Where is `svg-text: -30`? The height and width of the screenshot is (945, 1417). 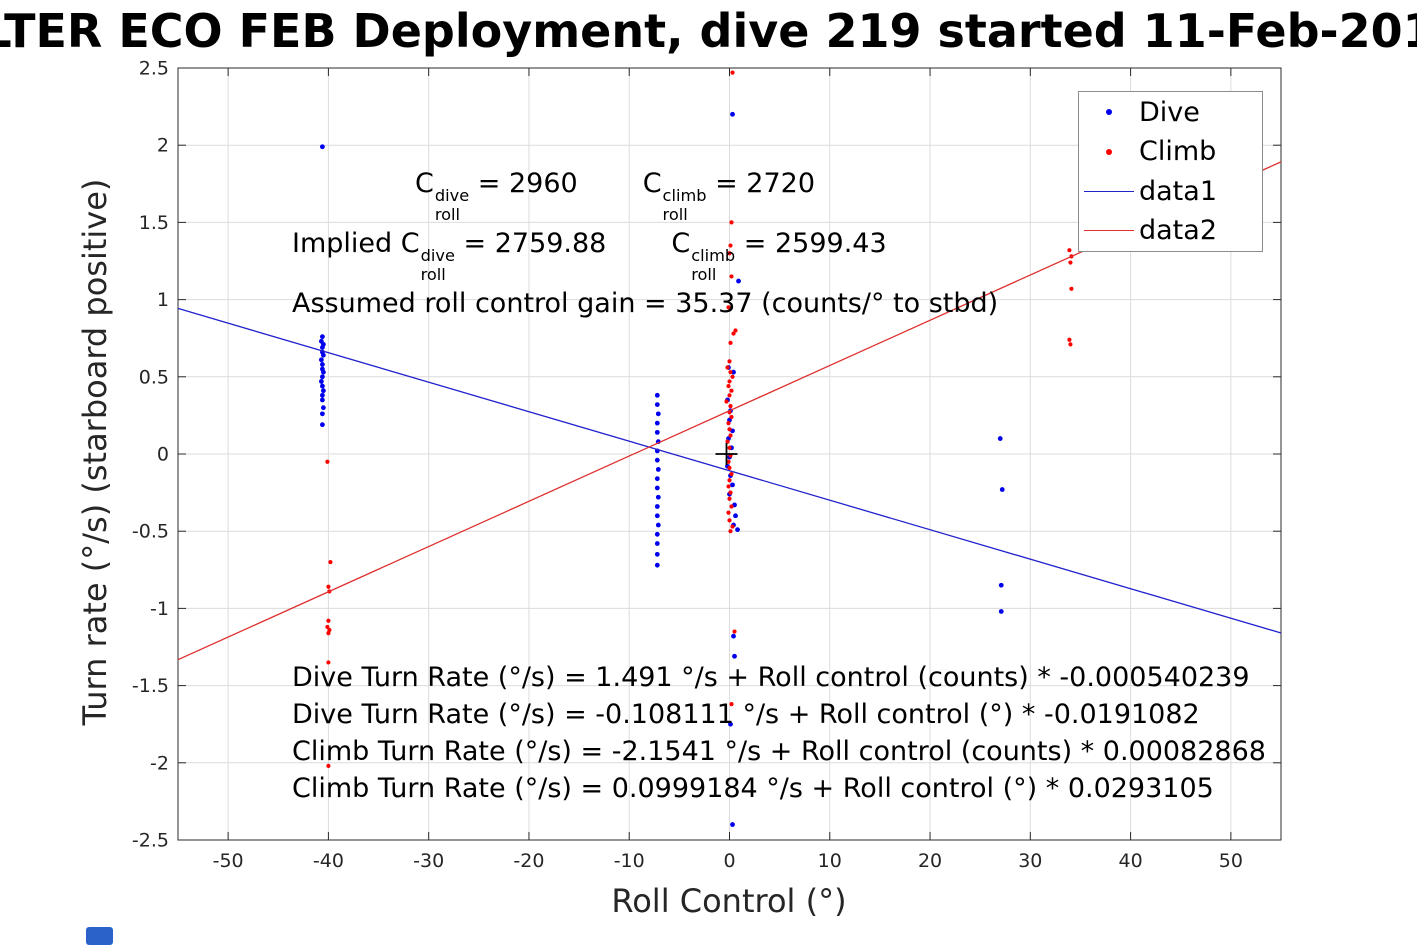
svg-text: -30 is located at coordinates (428, 861).